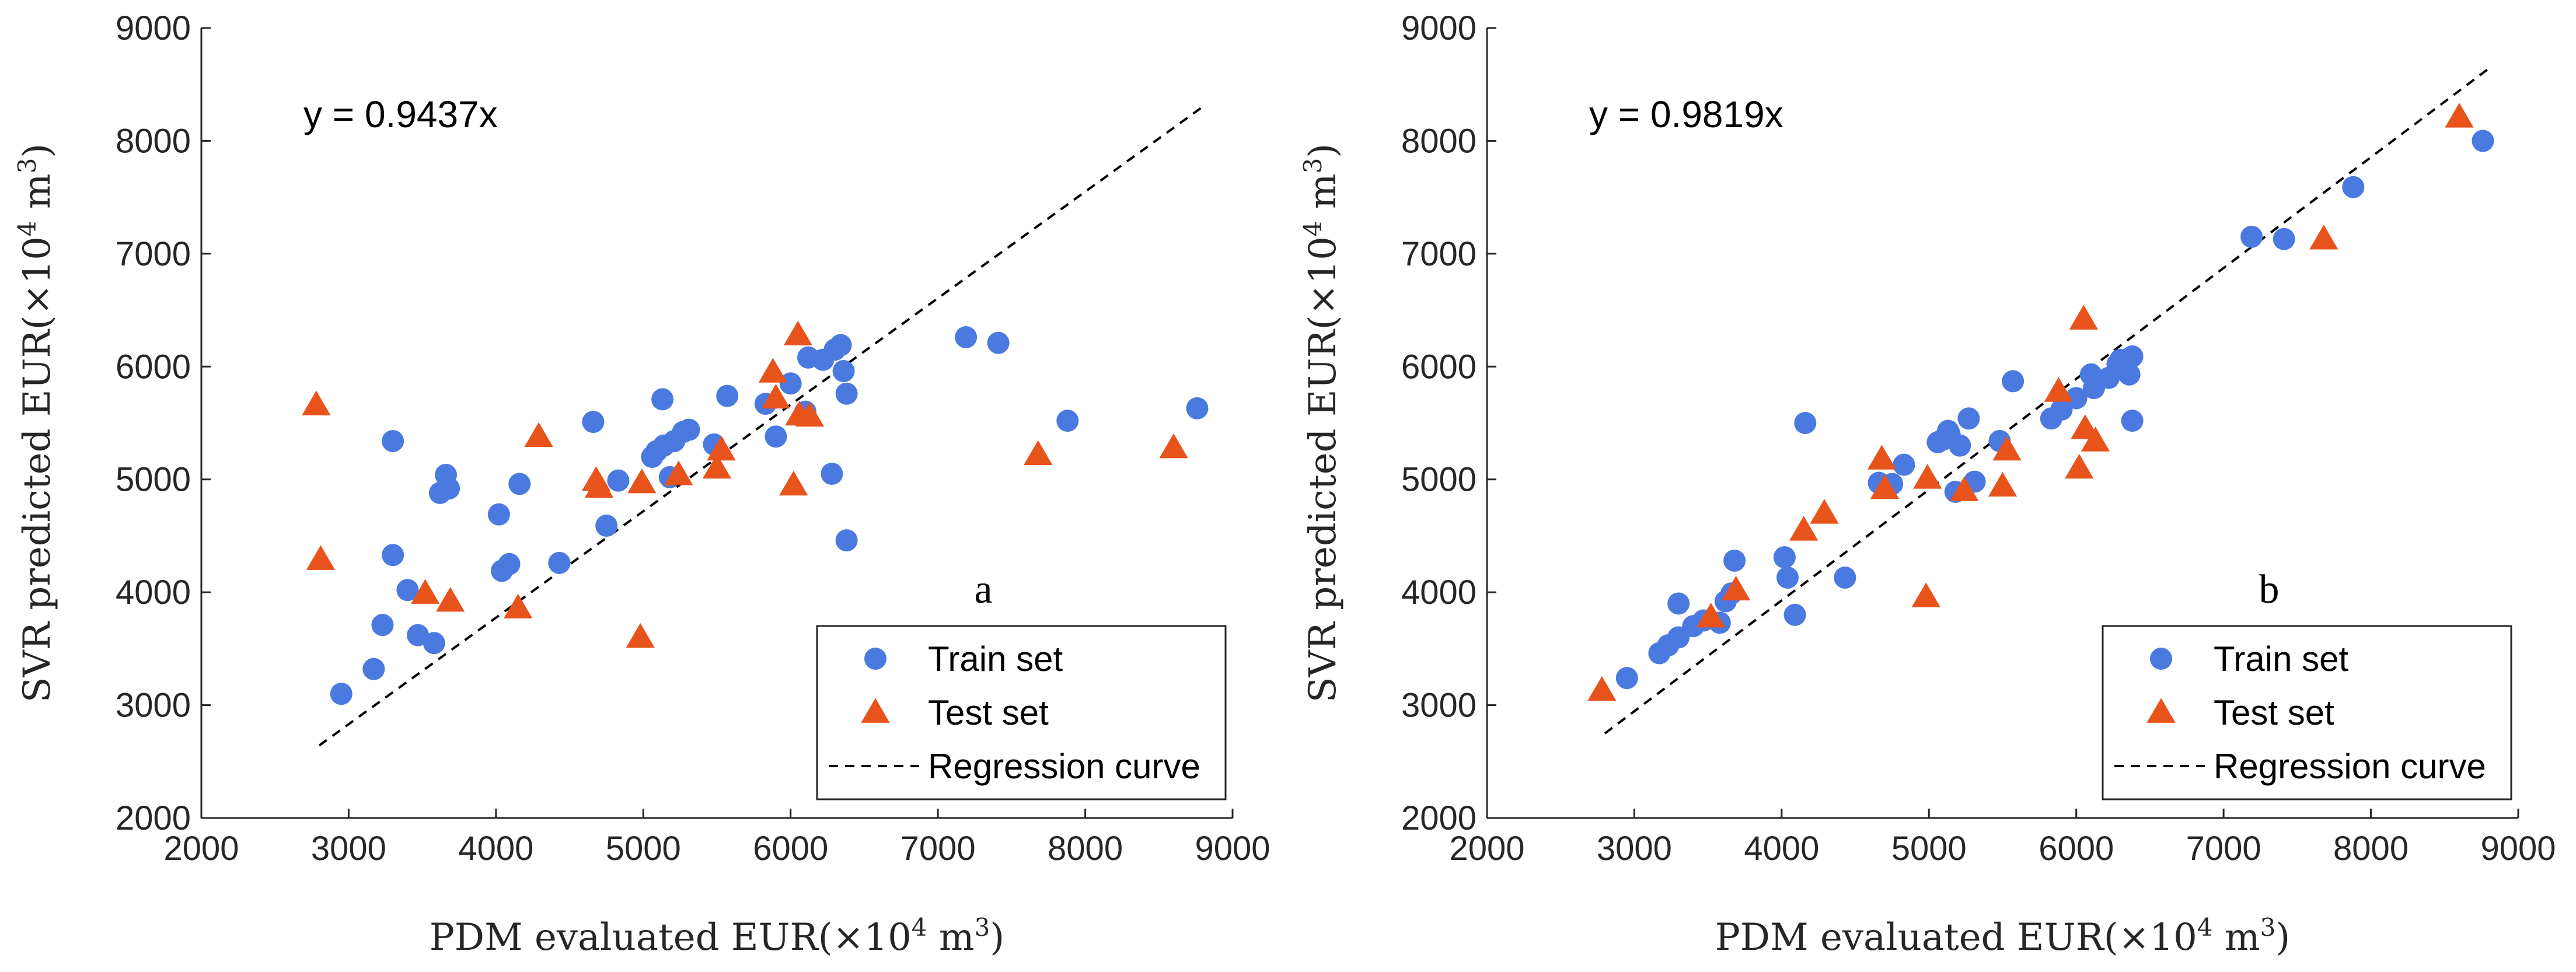 The image size is (2576, 972). What do you see at coordinates (1439, 141) in the screenshot?
I see `y-tick-label: 8000` at bounding box center [1439, 141].